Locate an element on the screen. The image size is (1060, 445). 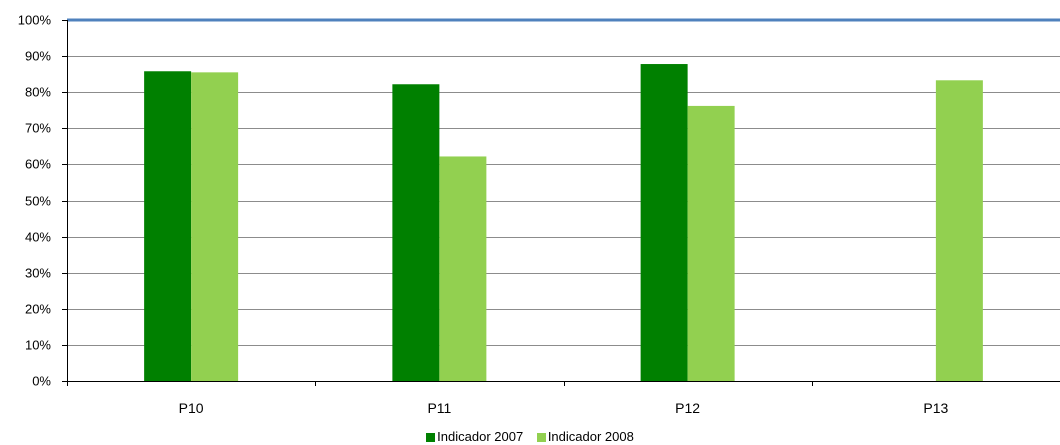
x-tick-label-p10: P10 is located at coordinates (191, 408).